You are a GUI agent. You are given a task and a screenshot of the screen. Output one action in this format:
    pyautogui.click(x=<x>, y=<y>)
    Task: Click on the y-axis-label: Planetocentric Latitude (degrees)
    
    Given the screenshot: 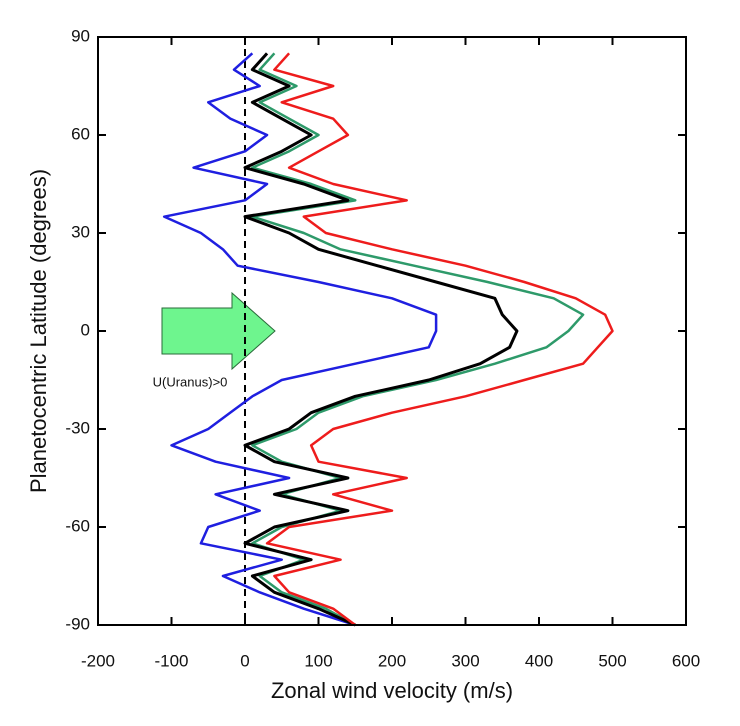 What is the action you would take?
    pyautogui.click(x=38, y=331)
    